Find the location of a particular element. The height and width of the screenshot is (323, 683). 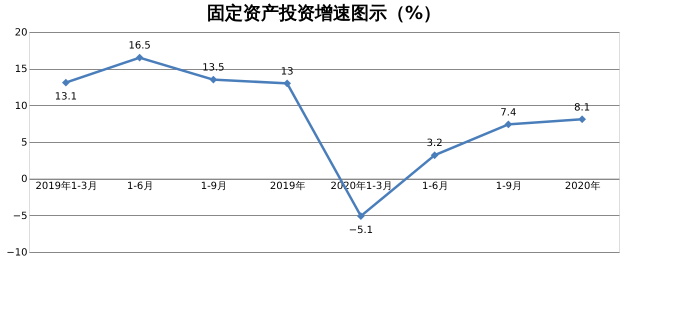

y-tick-label: −5 is located at coordinates (20, 216).